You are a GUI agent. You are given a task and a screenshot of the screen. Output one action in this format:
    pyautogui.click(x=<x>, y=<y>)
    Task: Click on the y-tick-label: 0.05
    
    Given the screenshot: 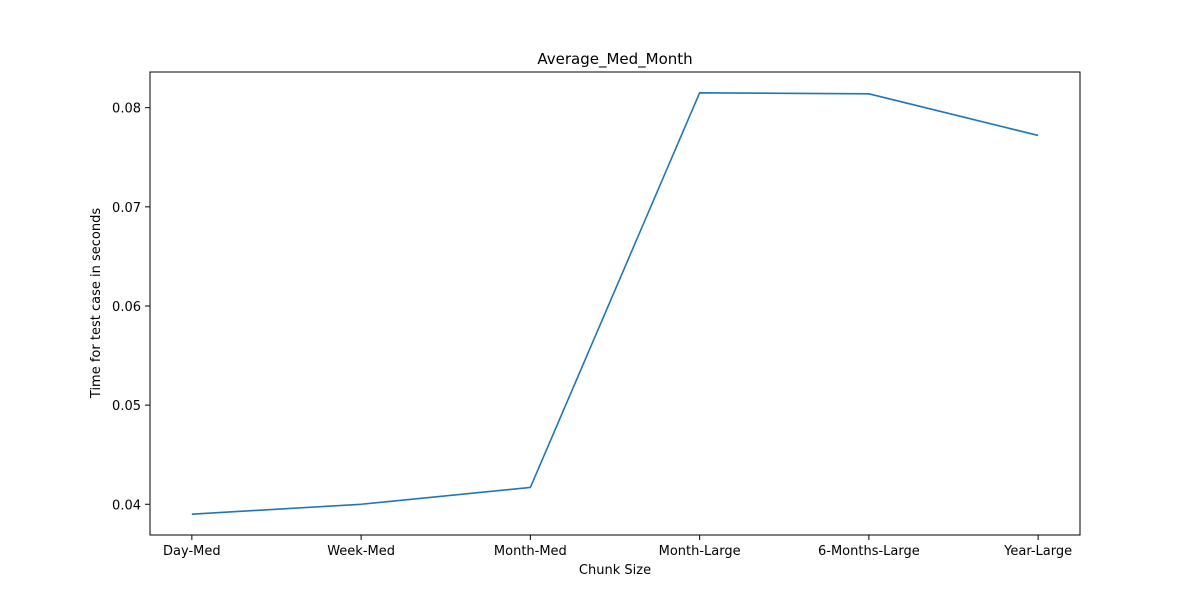 What is the action you would take?
    pyautogui.click(x=126, y=406)
    